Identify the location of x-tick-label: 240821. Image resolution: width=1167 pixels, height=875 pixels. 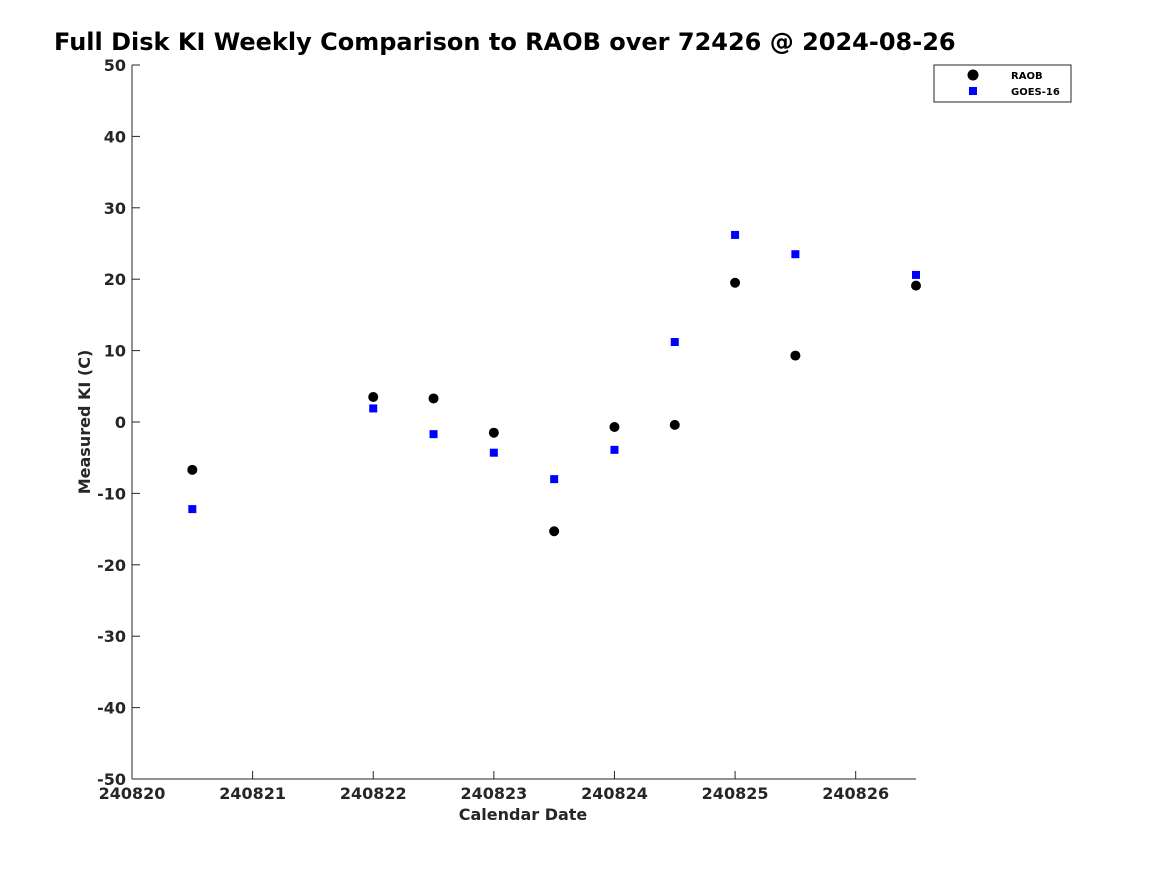
(252, 793).